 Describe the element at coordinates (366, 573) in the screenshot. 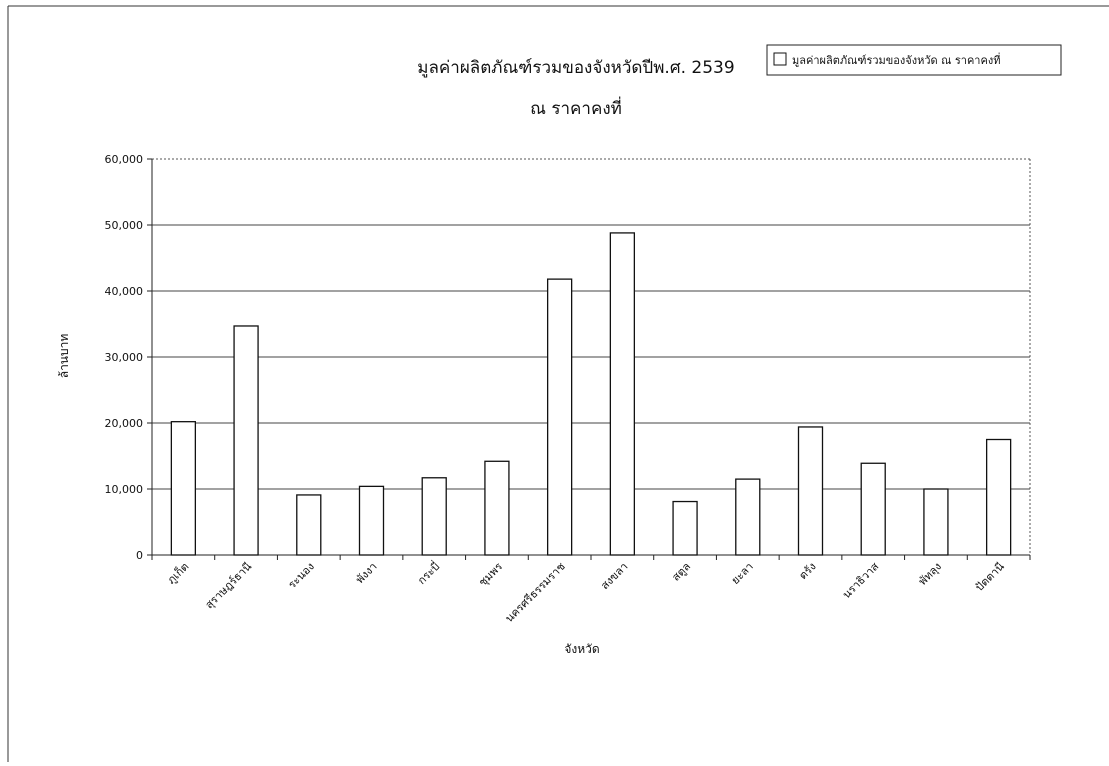

I see `x-tick-label: พังงา` at that location.